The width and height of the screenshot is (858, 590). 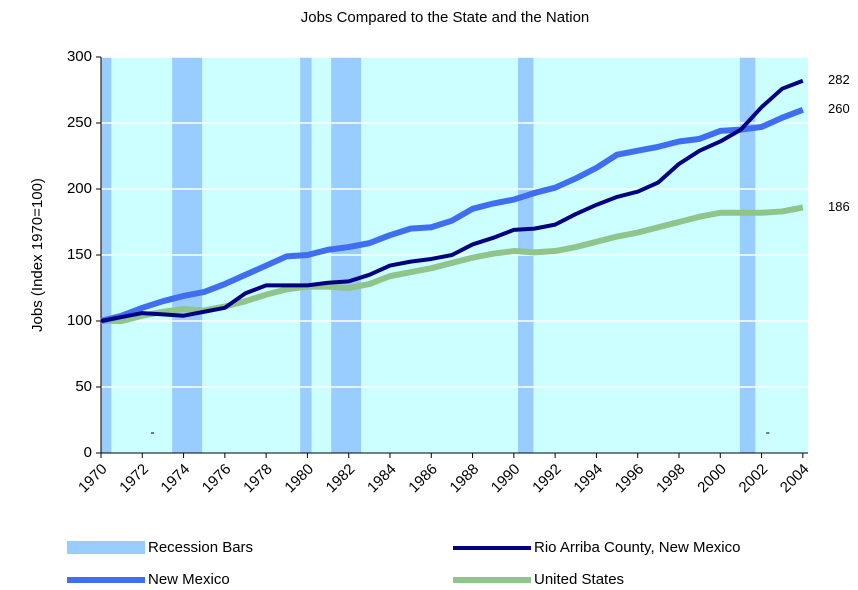 I want to click on x-tick-label: 1994, so click(x=588, y=479).